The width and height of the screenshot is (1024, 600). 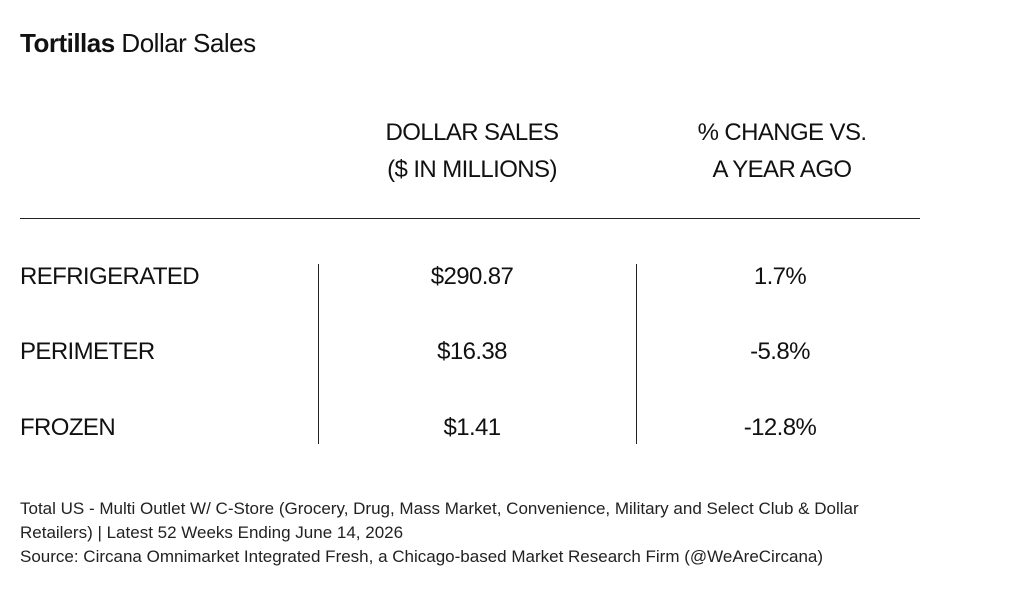 I want to click on cell-change-perimeter: -5.8%, so click(x=780, y=351).